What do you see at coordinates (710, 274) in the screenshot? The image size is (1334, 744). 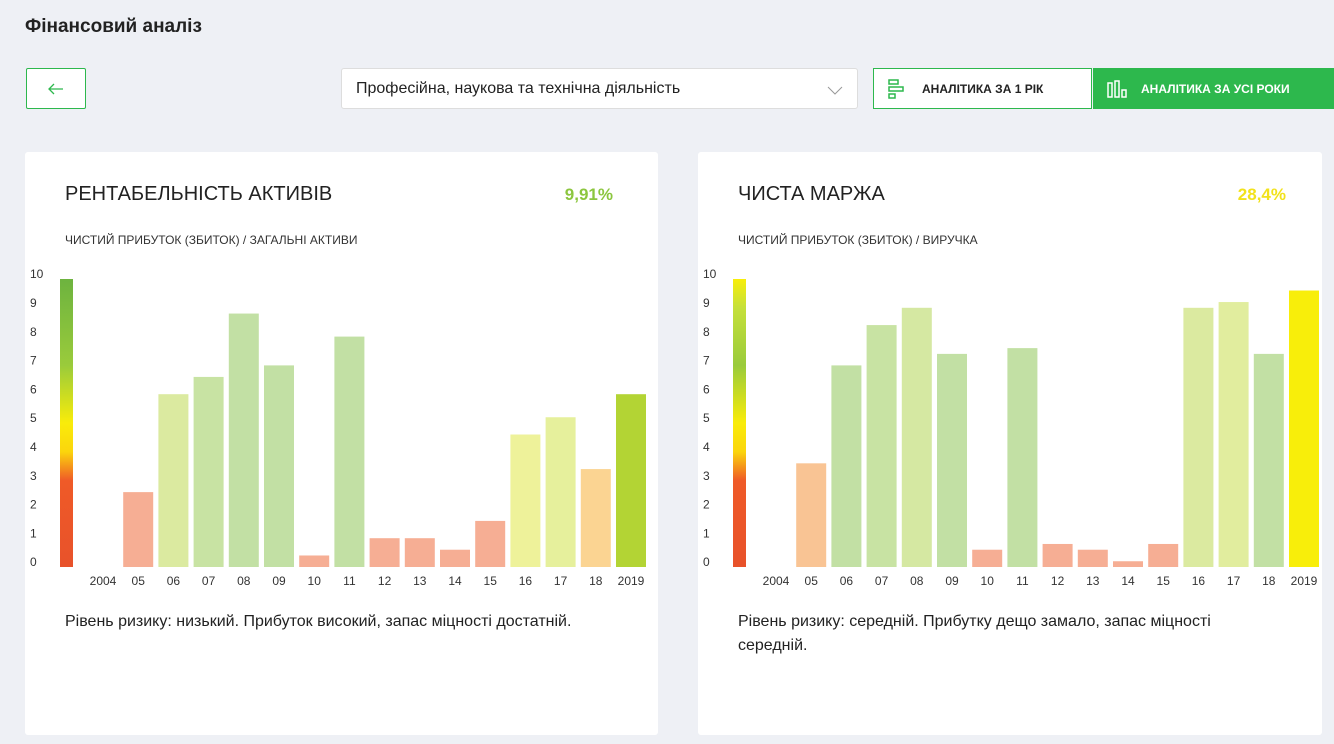 I see `y-tick-label: 10` at bounding box center [710, 274].